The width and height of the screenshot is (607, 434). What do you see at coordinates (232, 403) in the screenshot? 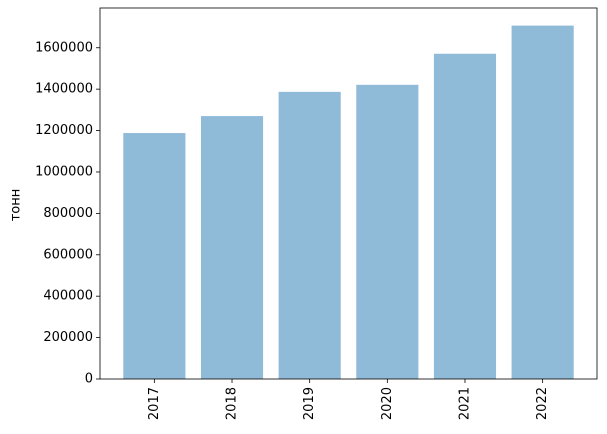
I see `x-tick-label: 2018` at bounding box center [232, 403].